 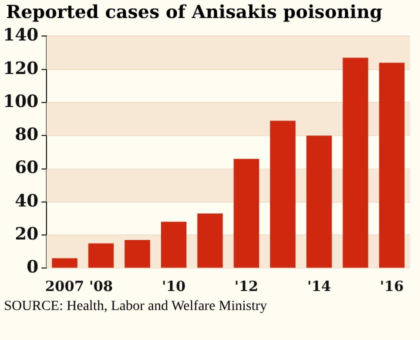 I want to click on y-tick-label: 0, so click(x=32, y=268).